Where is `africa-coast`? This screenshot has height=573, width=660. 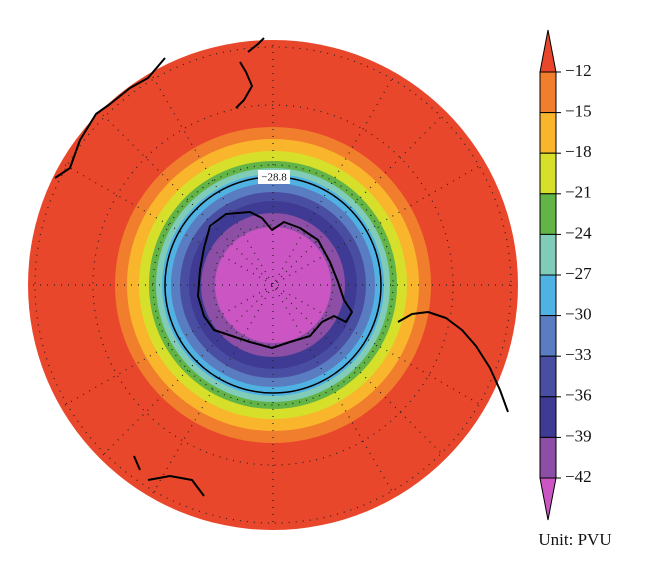 africa-coast is located at coordinates (176, 486).